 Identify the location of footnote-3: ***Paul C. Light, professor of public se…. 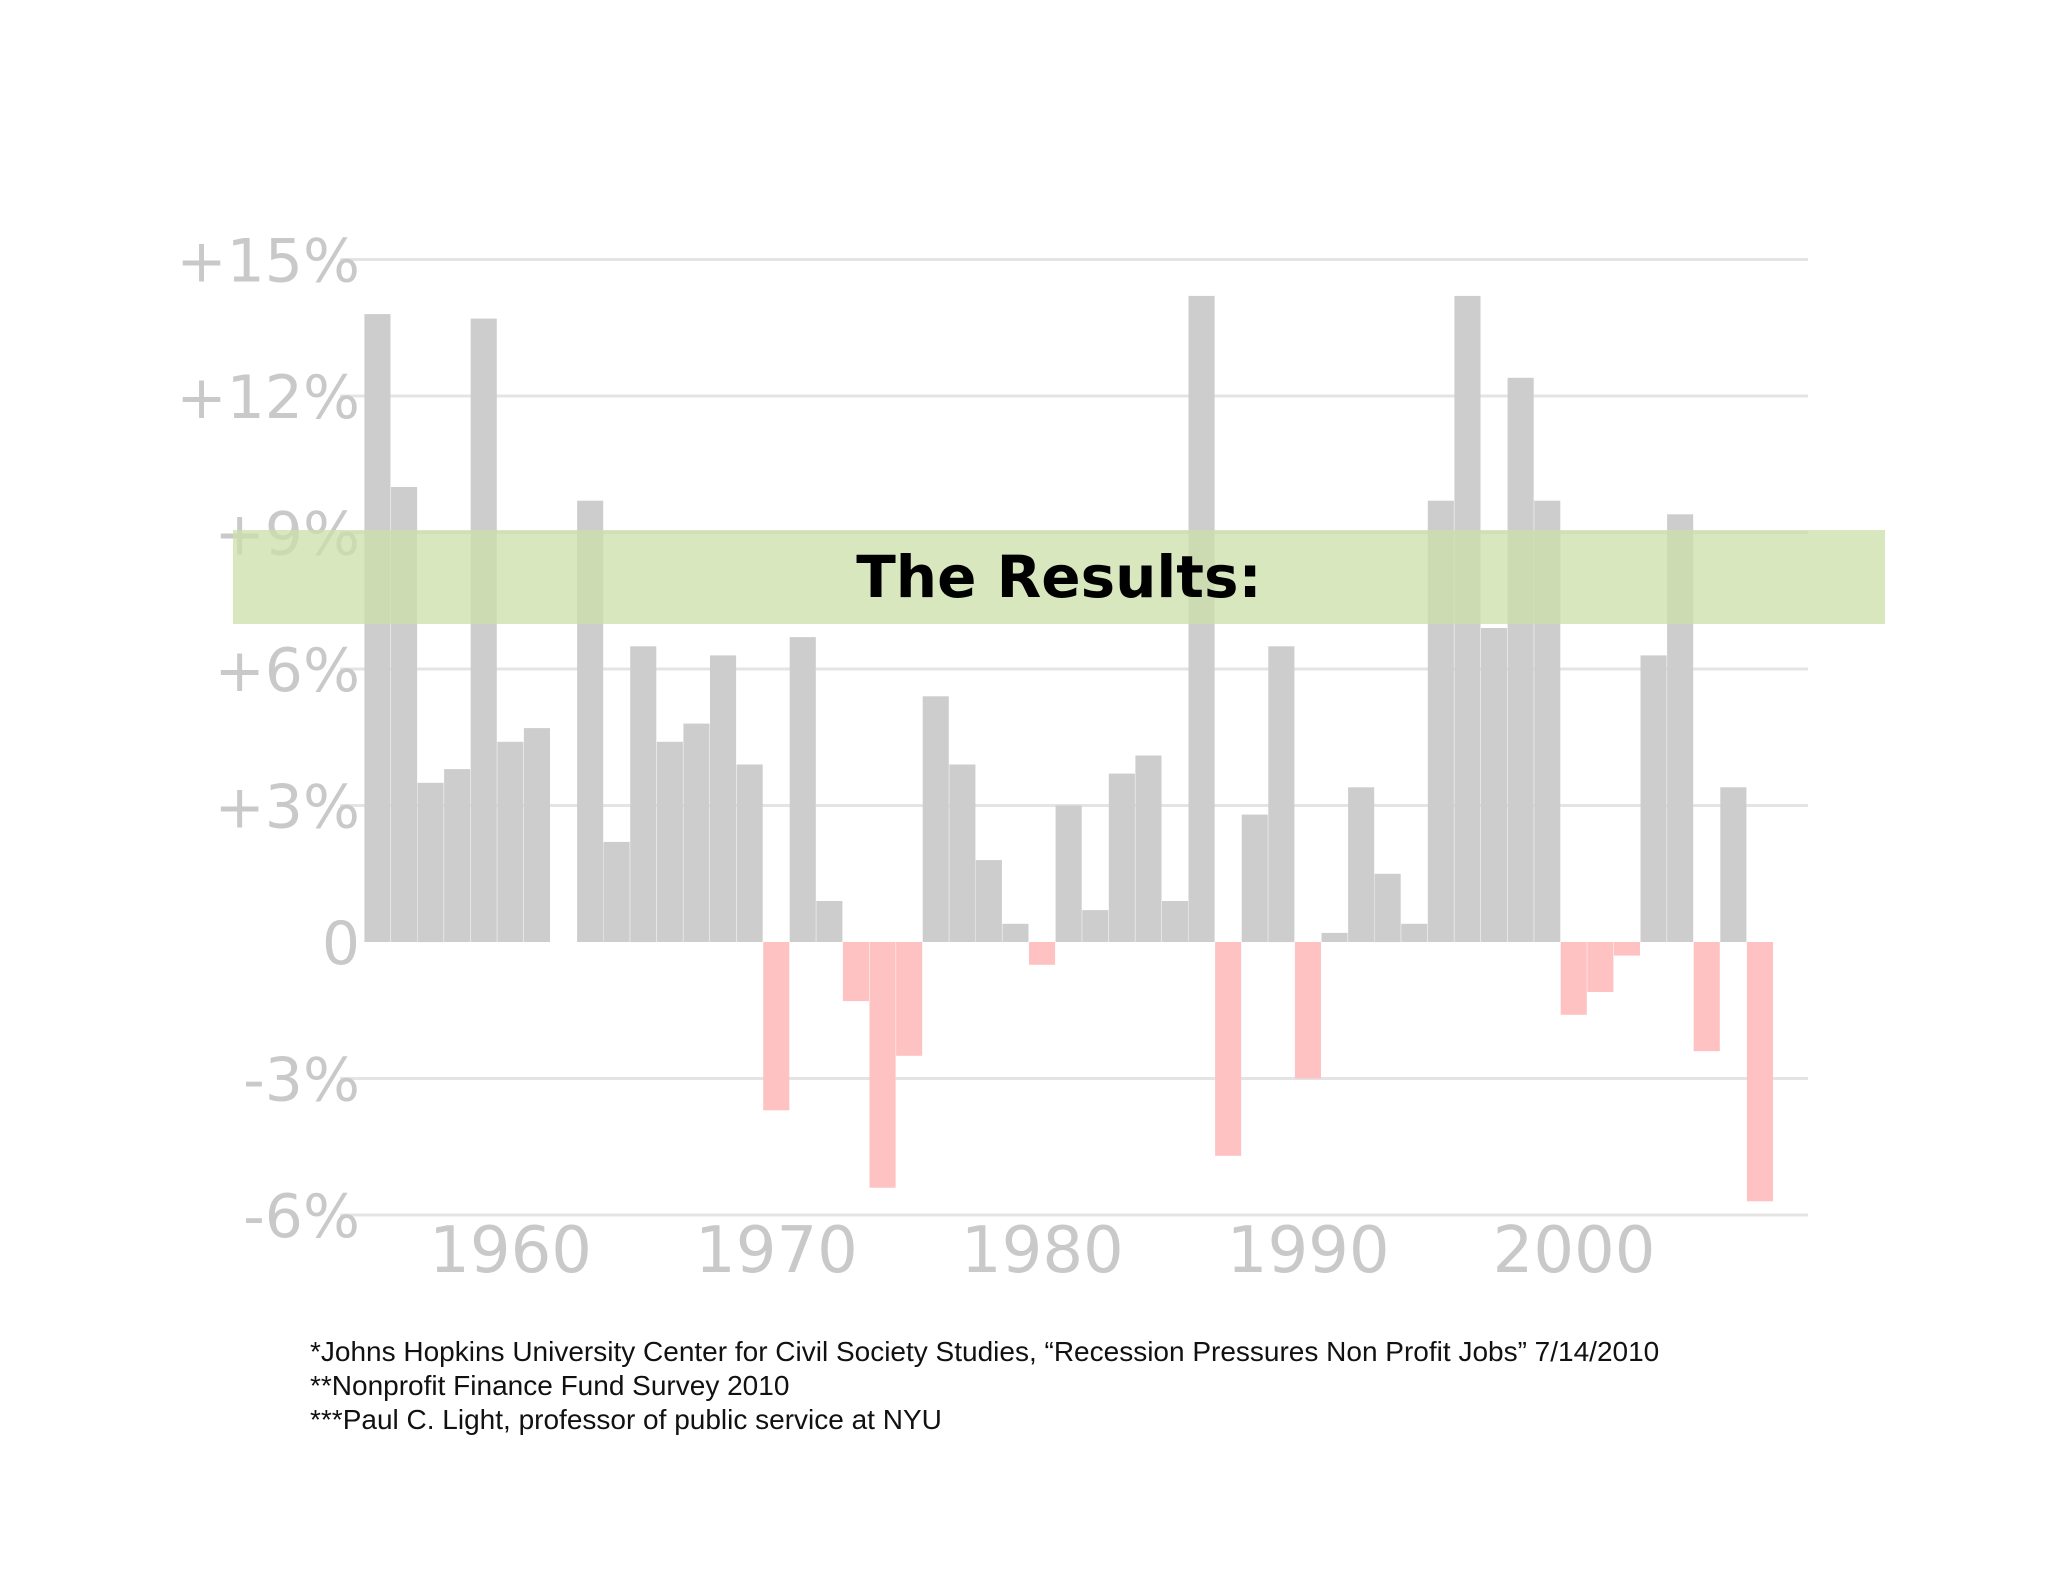
(626, 1419).